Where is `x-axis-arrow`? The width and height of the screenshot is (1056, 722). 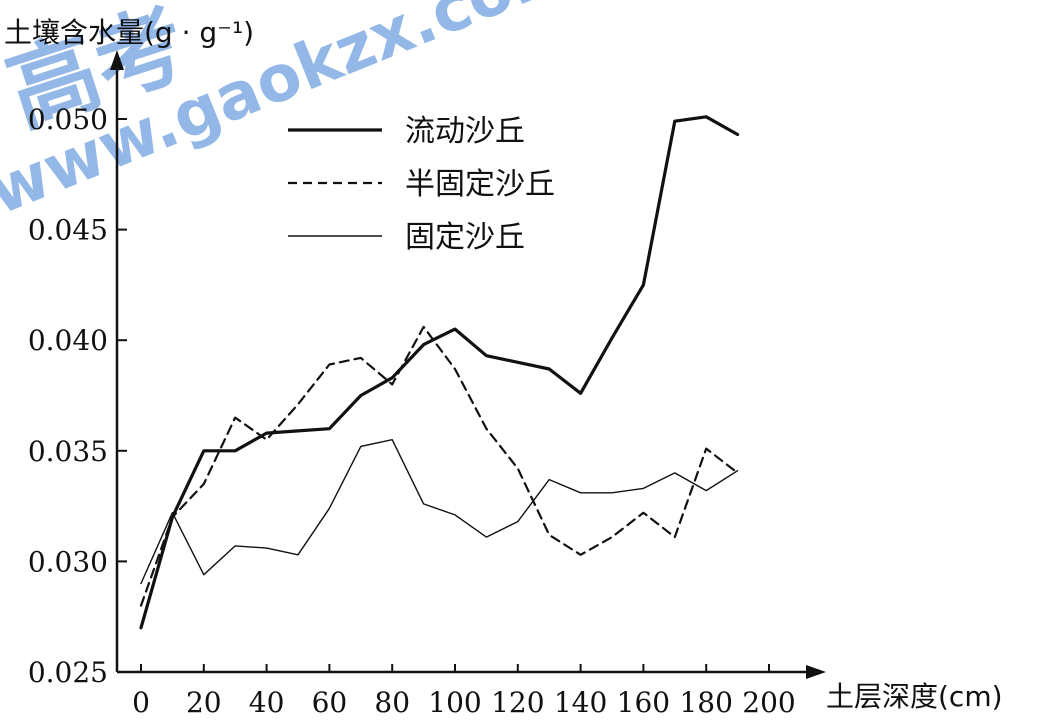
x-axis-arrow is located at coordinates (816, 672).